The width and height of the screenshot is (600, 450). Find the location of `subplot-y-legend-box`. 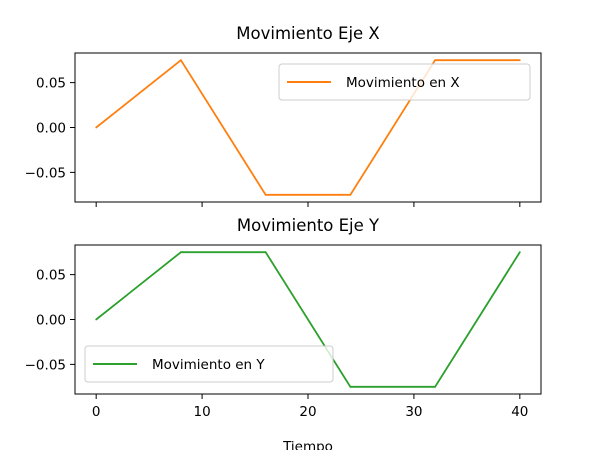

subplot-y-legend-box is located at coordinates (209, 364).